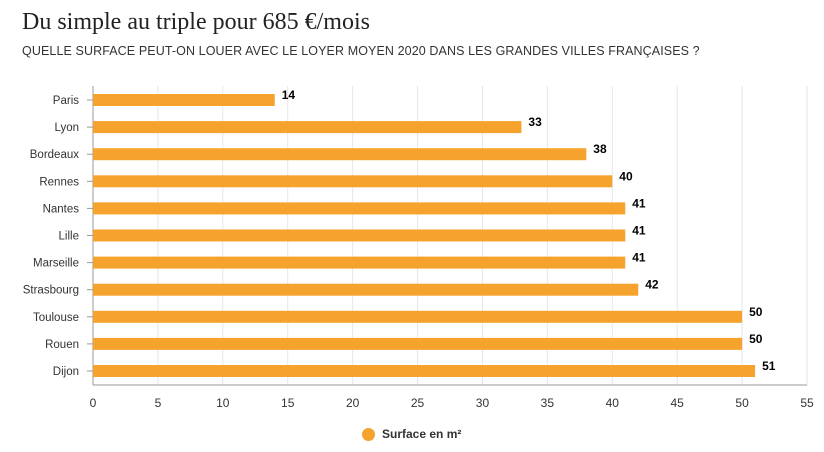 This screenshot has width=824, height=452. What do you see at coordinates (353, 403) in the screenshot?
I see `x-tick-label: 20` at bounding box center [353, 403].